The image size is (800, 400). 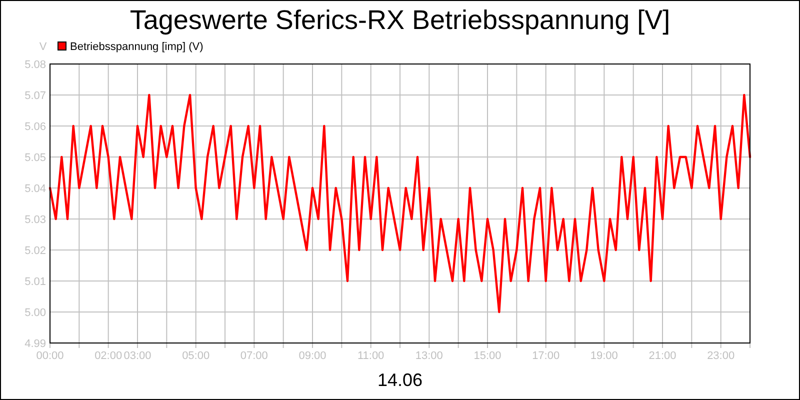 What do you see at coordinates (43, 47) in the screenshot?
I see `y-axis-title: V` at bounding box center [43, 47].